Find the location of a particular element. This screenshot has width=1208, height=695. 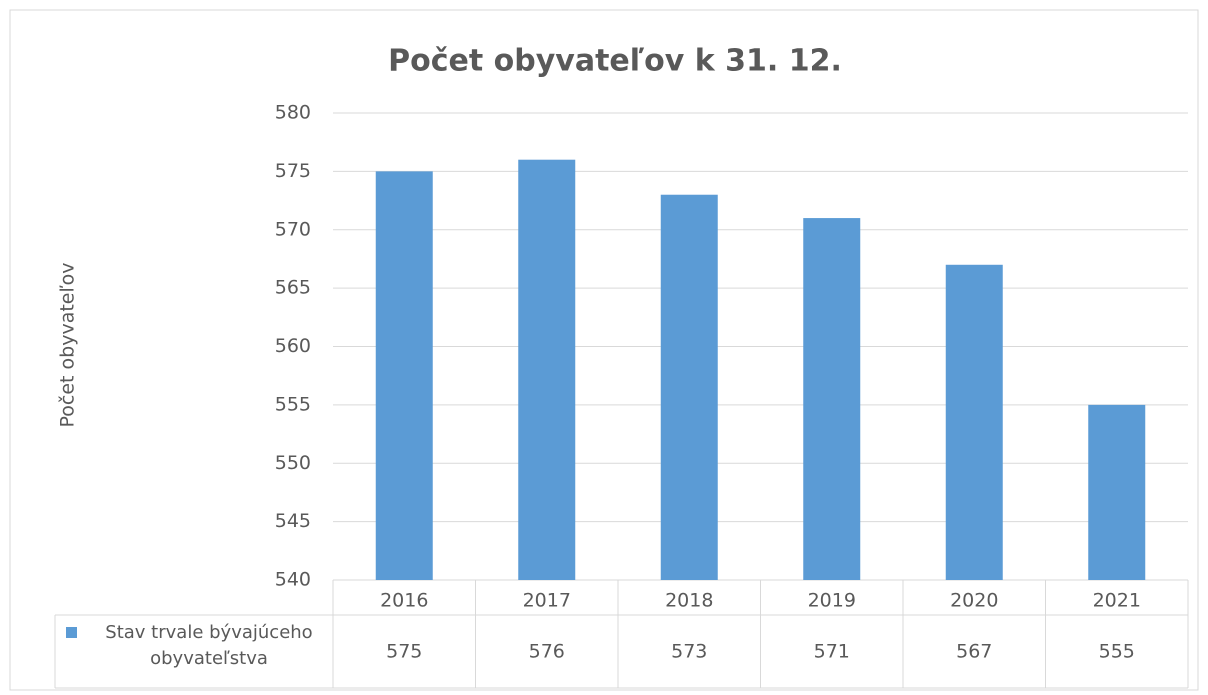

x-tick-label: 2016 is located at coordinates (404, 601).